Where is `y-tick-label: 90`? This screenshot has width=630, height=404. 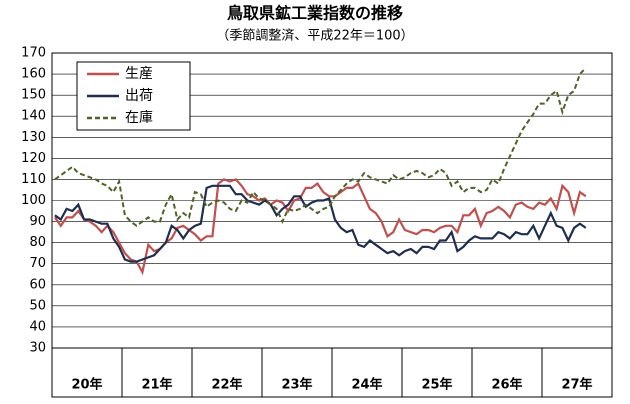
y-tick-label: 90 is located at coordinates (37, 221).